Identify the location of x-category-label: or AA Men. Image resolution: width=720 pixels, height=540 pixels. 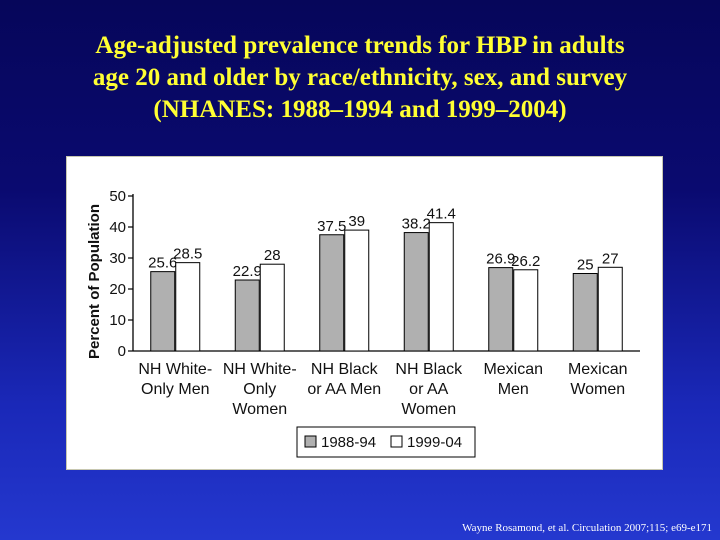
(344, 389).